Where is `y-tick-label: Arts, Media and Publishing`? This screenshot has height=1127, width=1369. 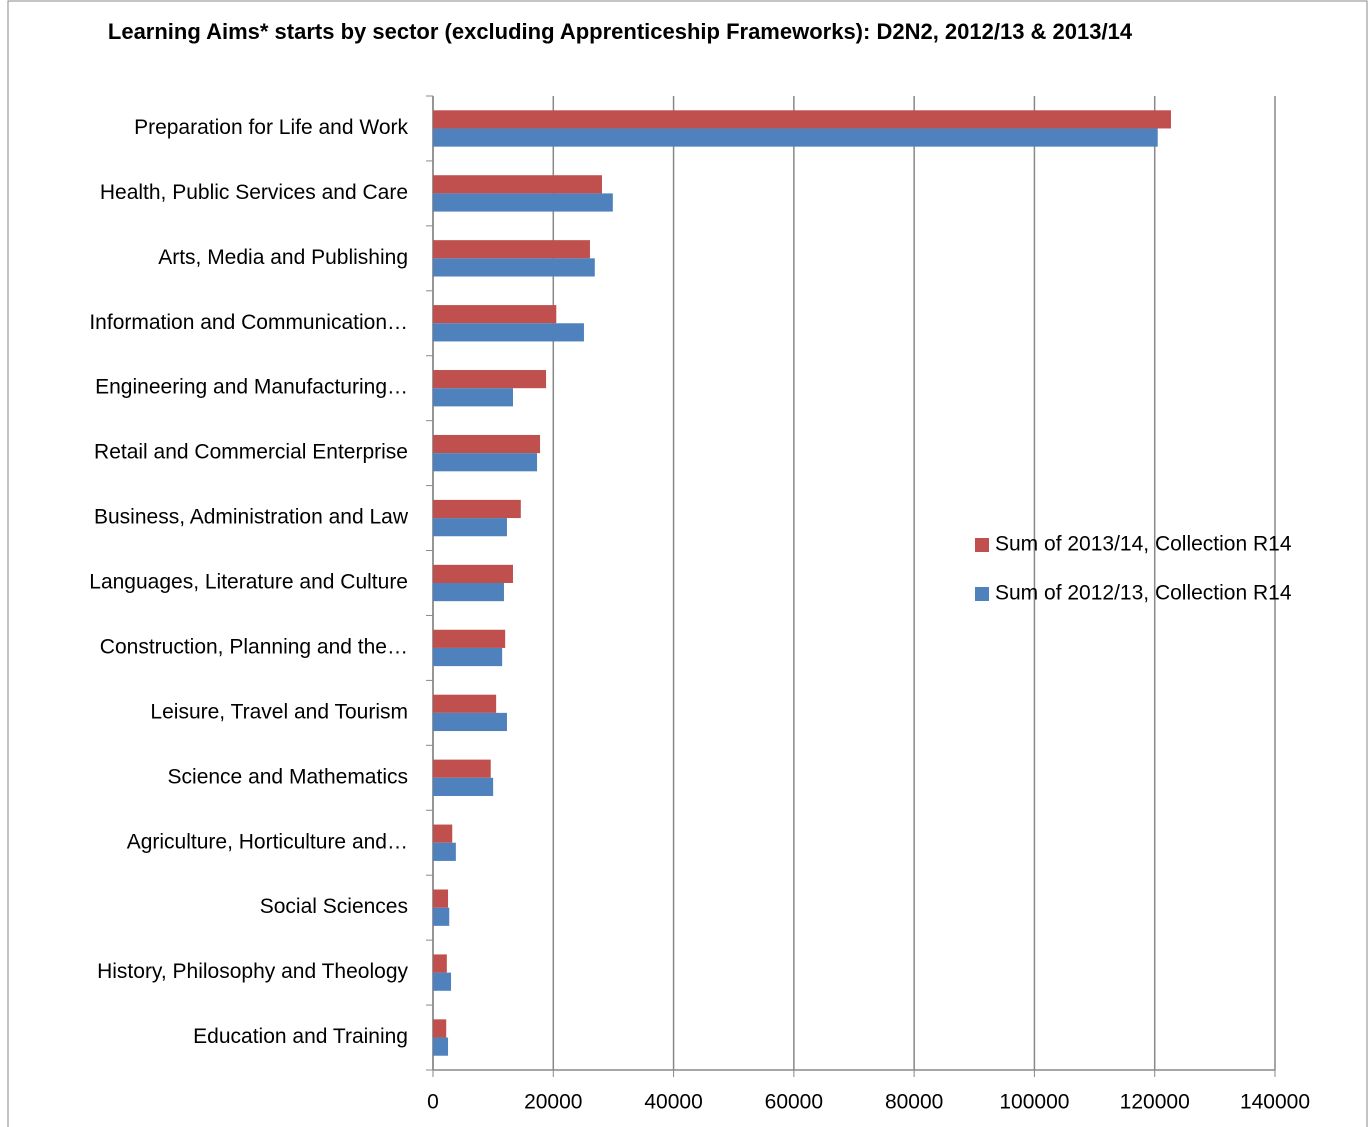 y-tick-label: Arts, Media and Publishing is located at coordinates (283, 257).